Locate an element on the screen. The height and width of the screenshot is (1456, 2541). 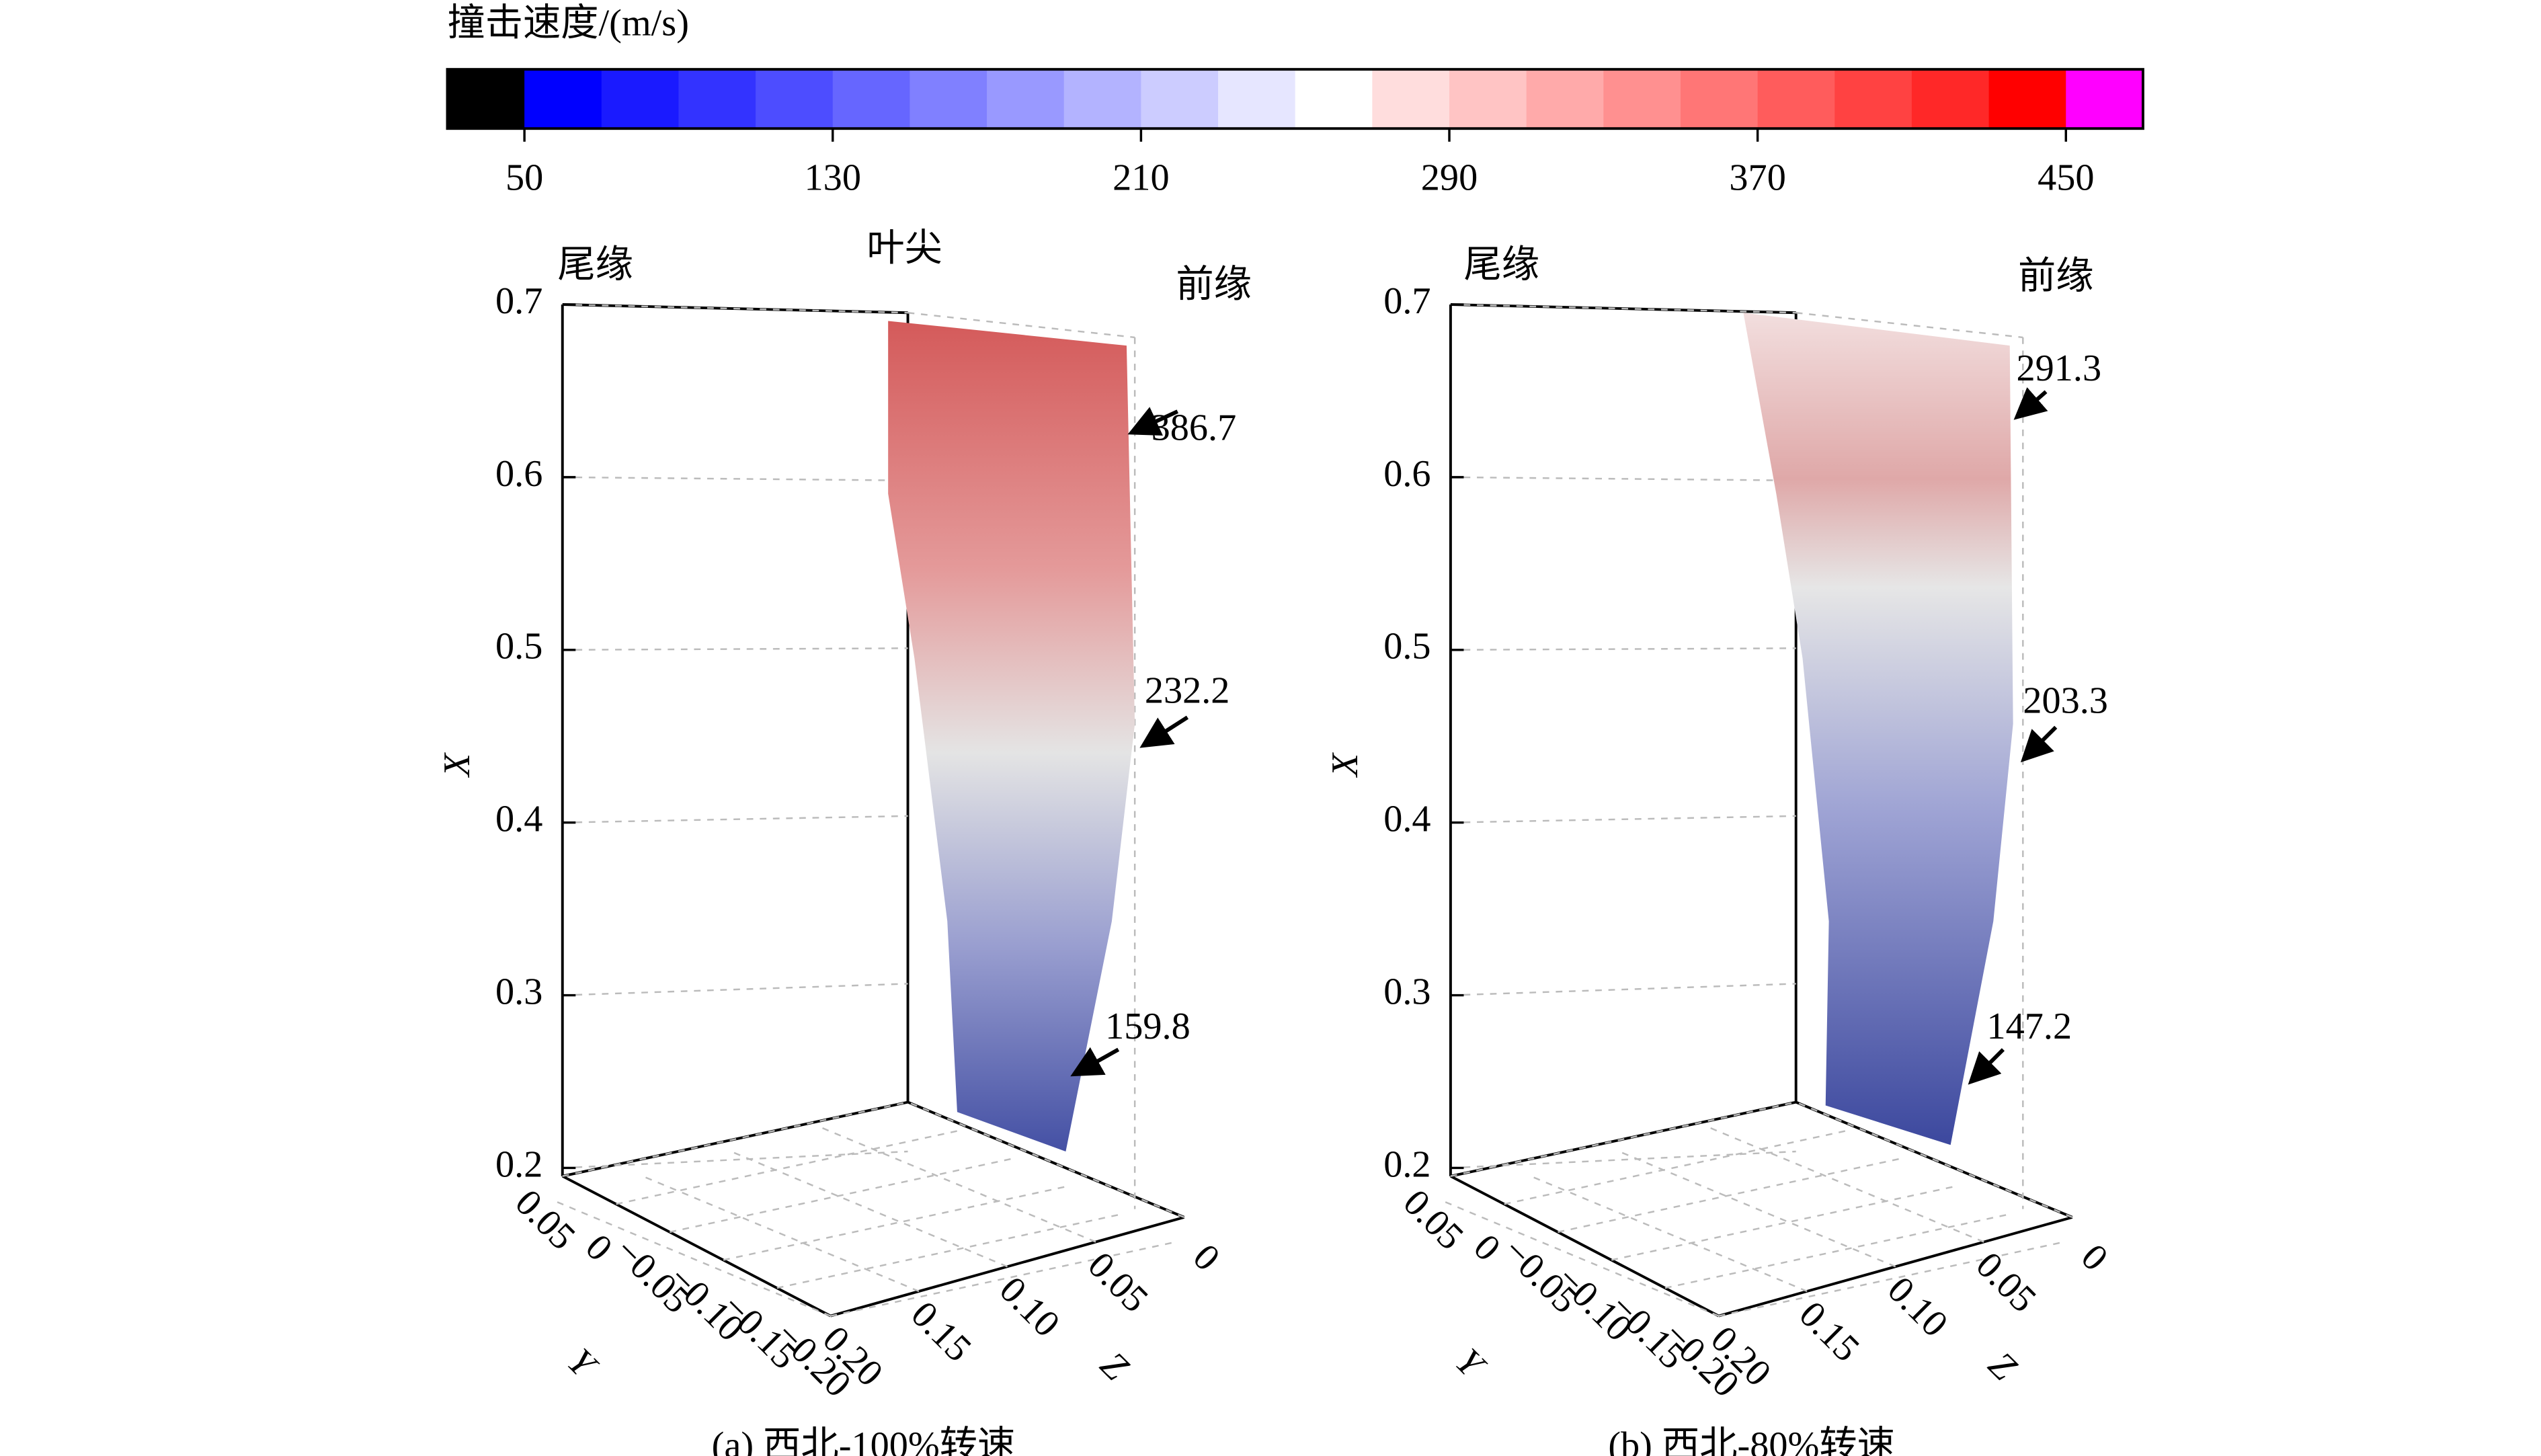
colorbar-tick-label: 450 is located at coordinates (2066, 177).